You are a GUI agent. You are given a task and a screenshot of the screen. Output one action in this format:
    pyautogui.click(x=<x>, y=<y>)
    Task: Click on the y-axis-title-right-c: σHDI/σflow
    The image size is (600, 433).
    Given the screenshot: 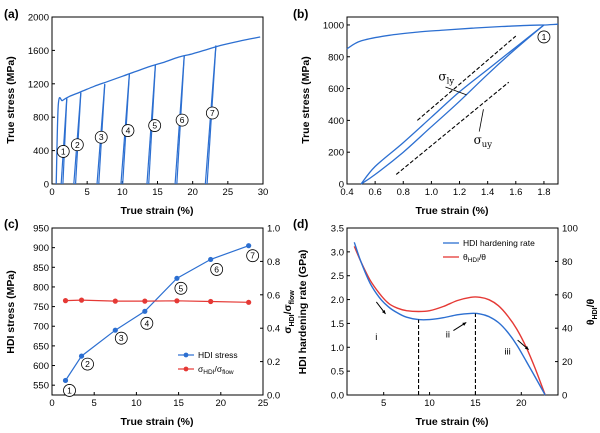 What is the action you would take?
    pyautogui.click(x=289, y=312)
    